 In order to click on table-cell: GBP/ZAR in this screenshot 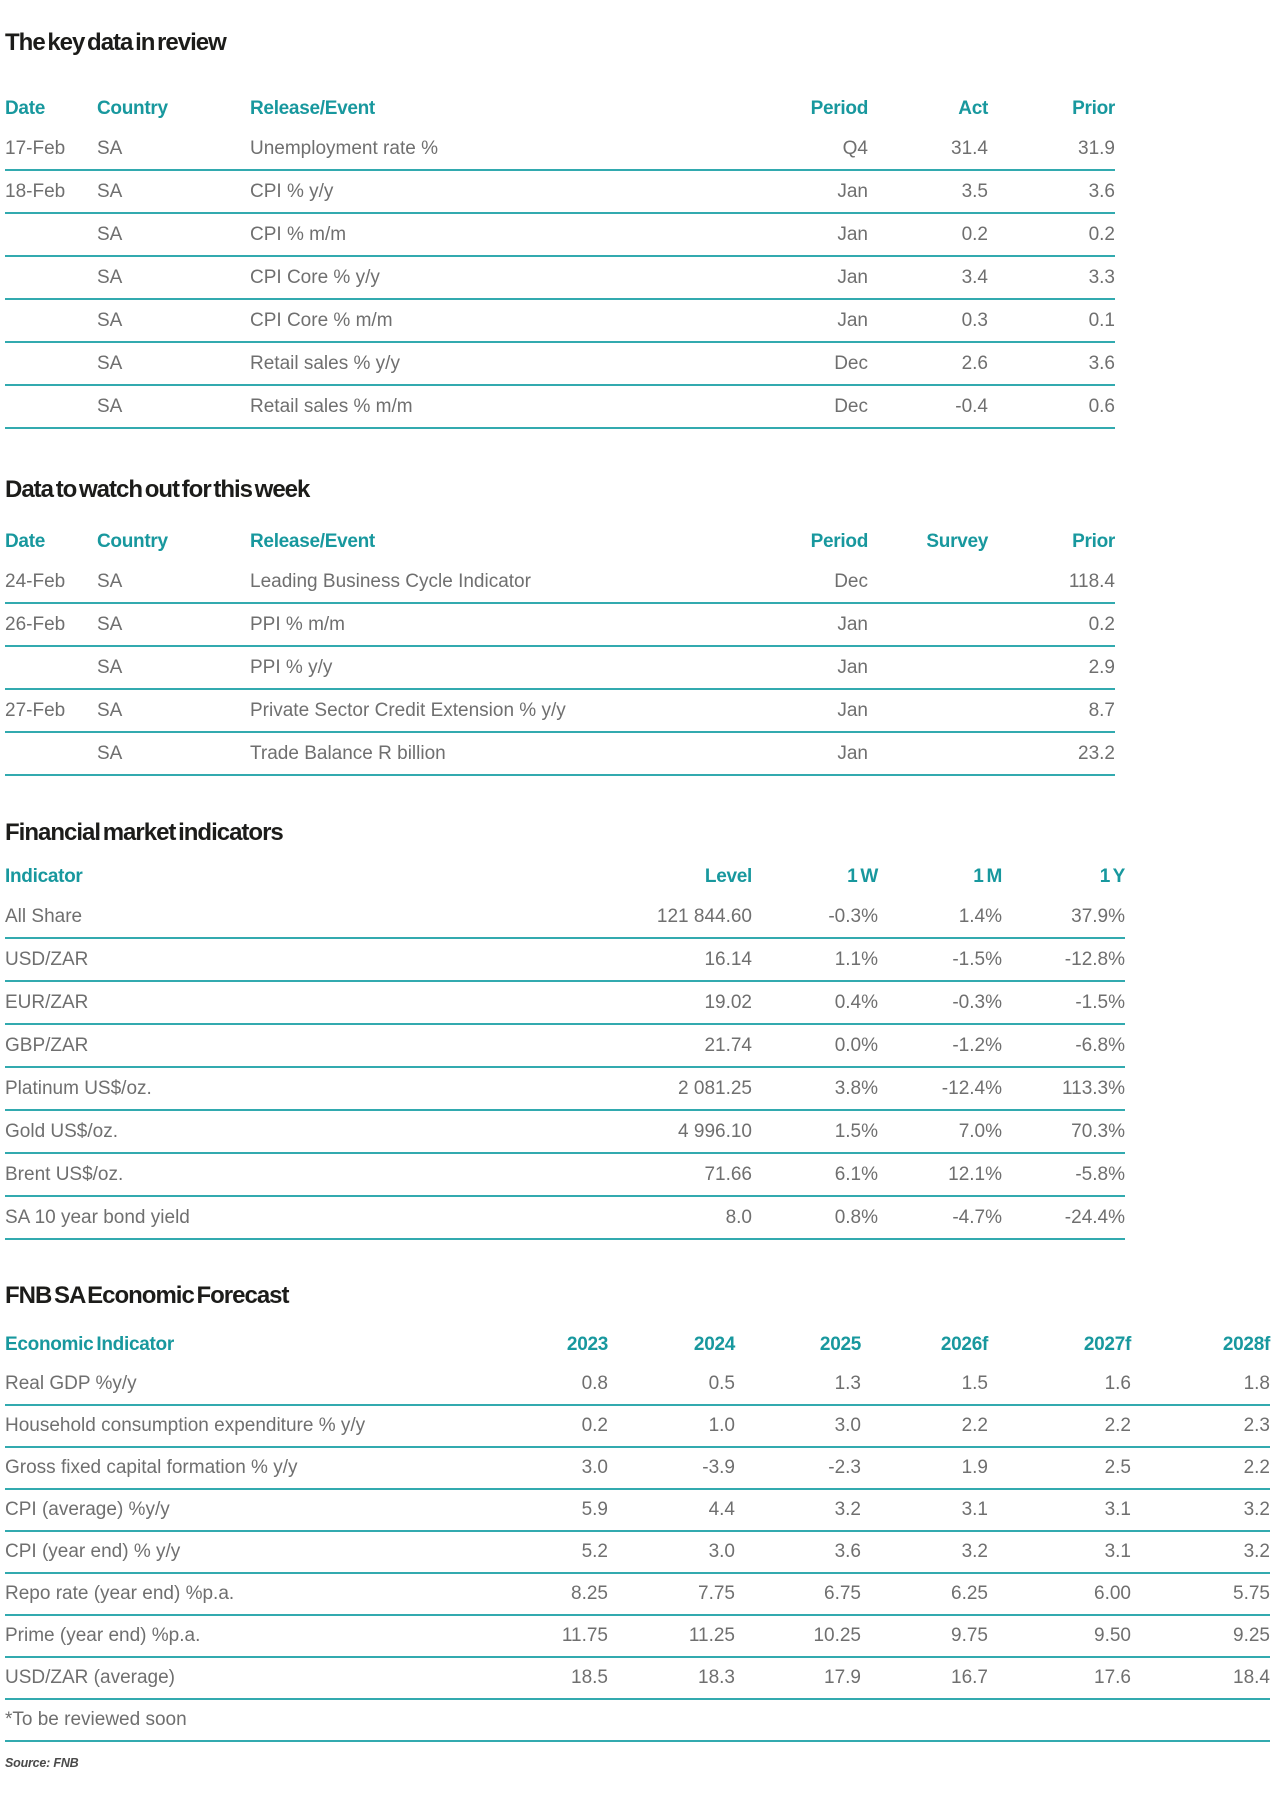, I will do `click(47, 1045)`.